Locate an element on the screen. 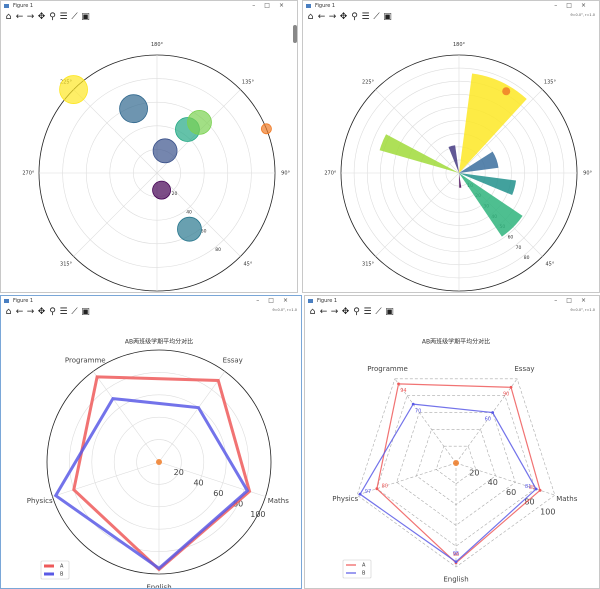 The image size is (600, 589). scrollbar is located at coordinates (295, 34).